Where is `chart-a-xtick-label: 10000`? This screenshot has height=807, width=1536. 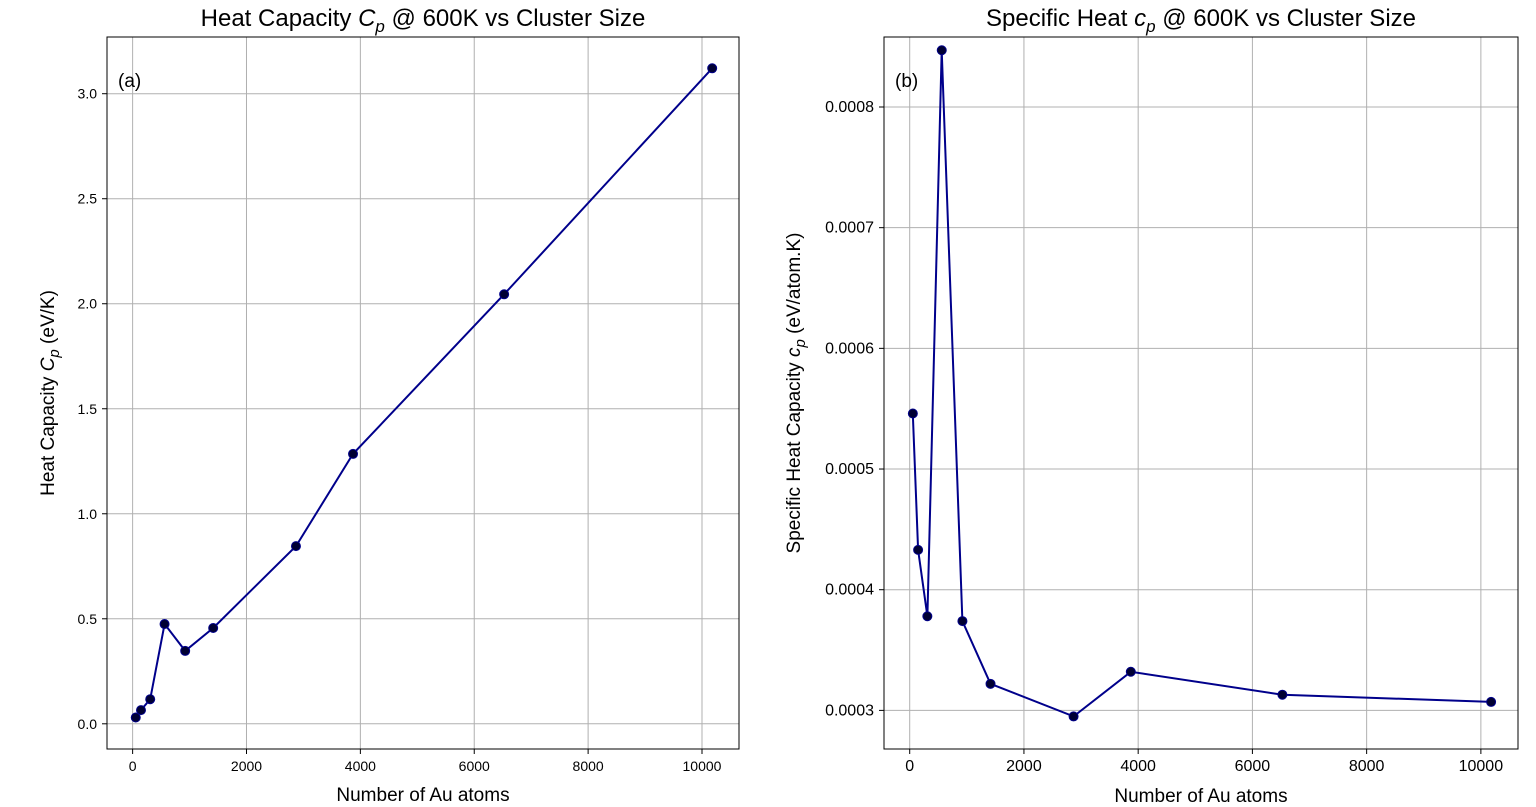 chart-a-xtick-label: 10000 is located at coordinates (702, 766).